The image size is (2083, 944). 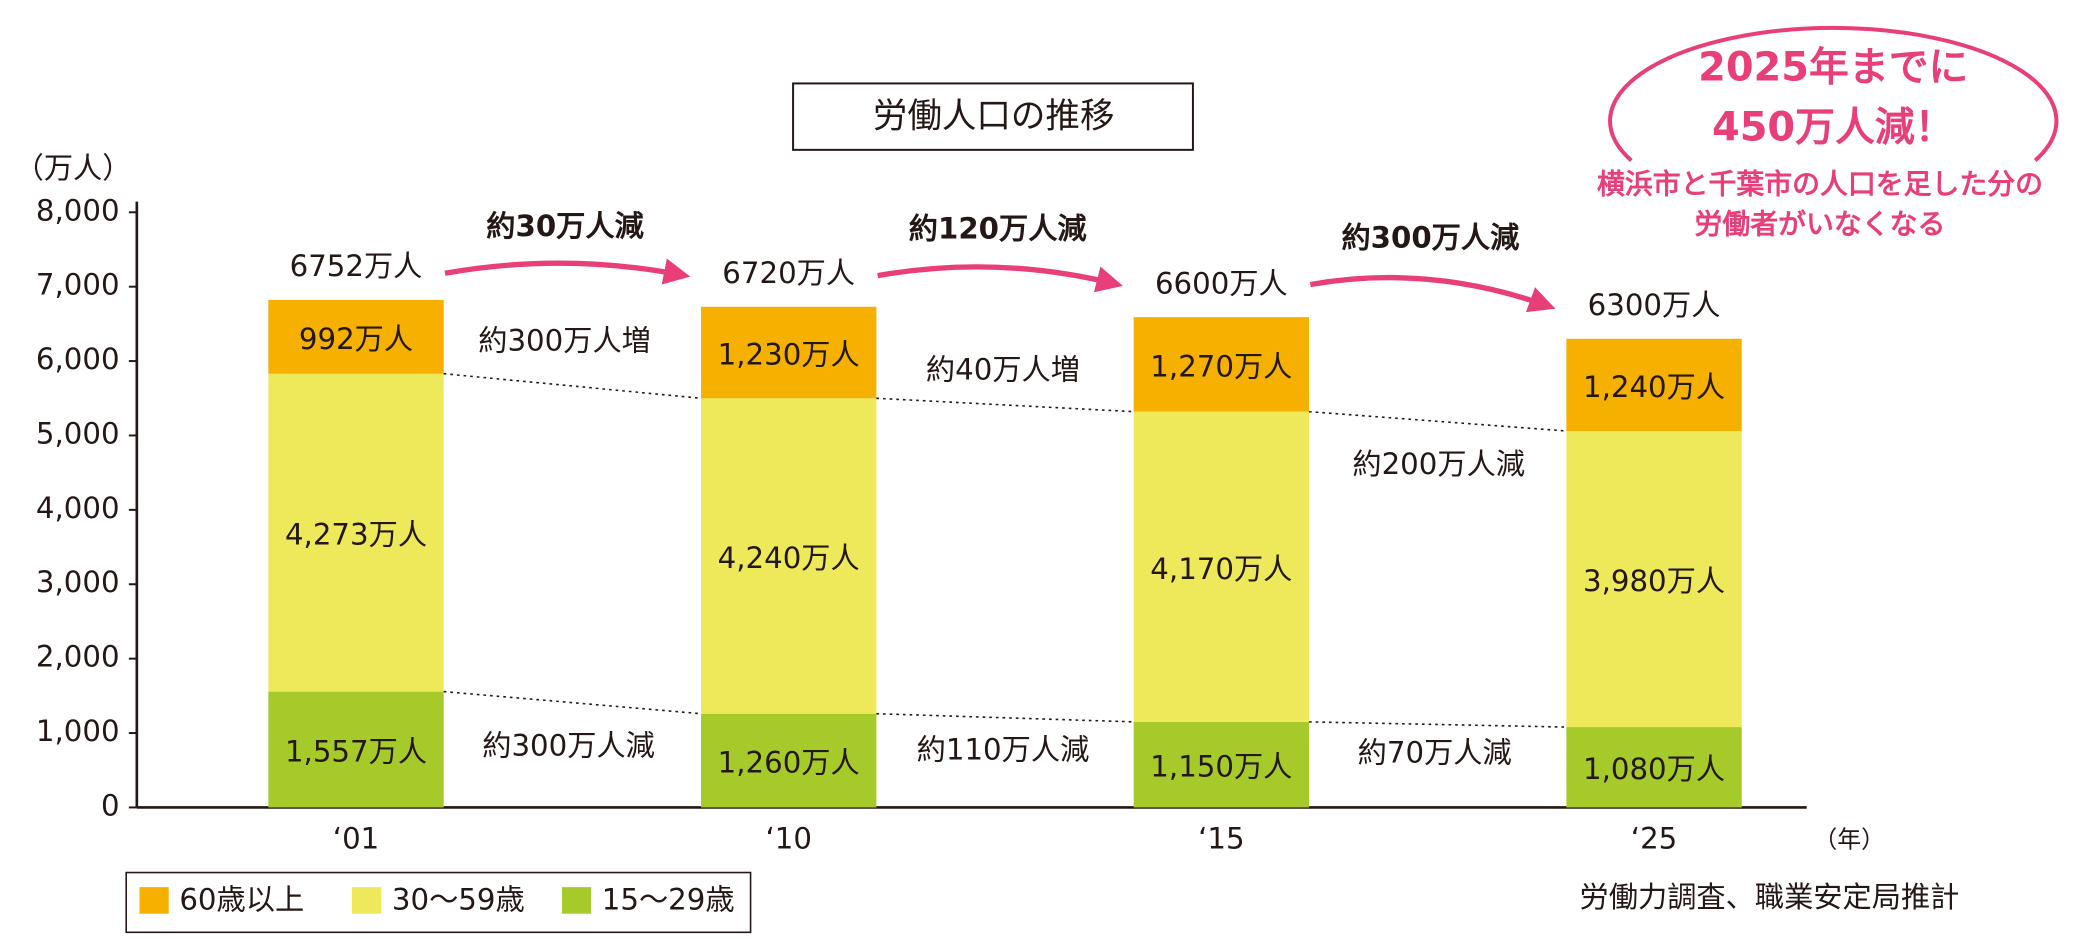 I want to click on value-label: 1,270万人, so click(x=1221, y=366).